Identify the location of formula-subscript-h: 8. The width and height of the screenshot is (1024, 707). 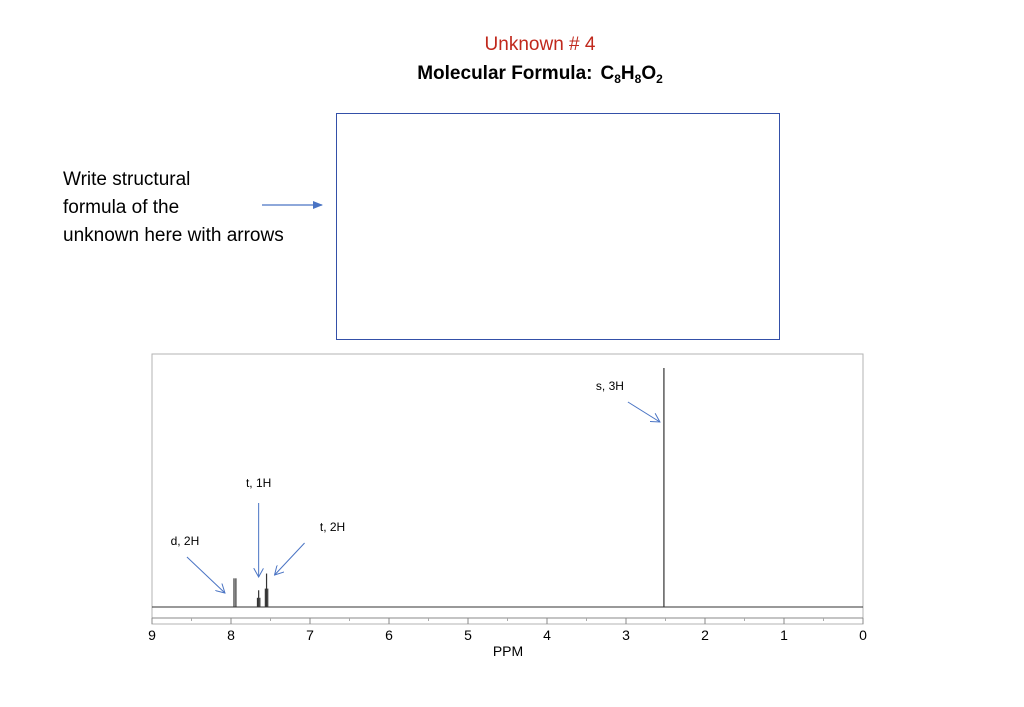
(638, 79).